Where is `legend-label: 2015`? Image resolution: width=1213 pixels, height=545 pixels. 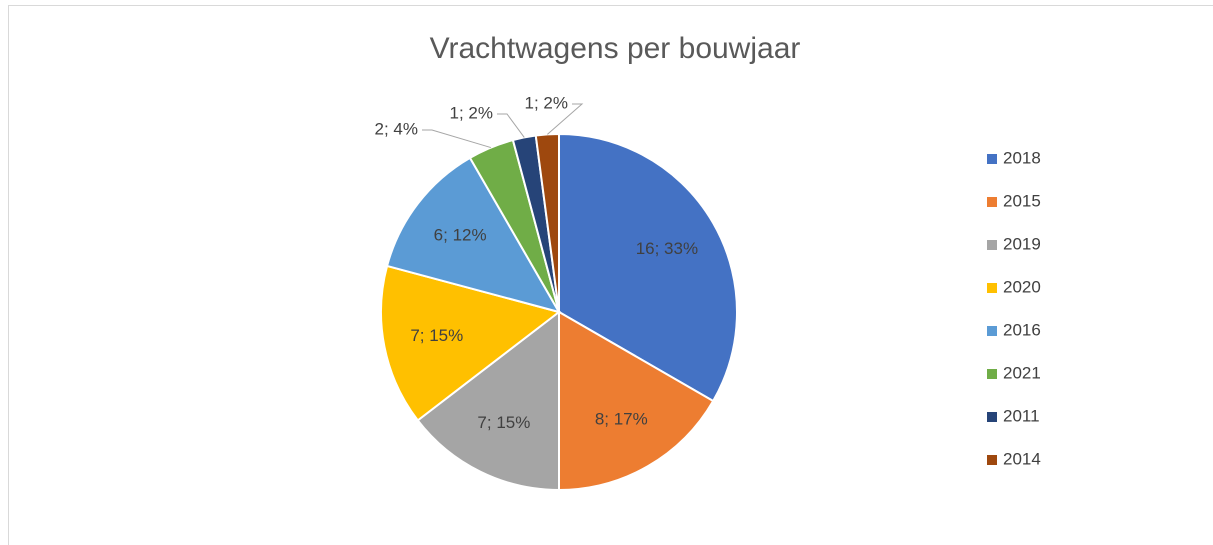 legend-label: 2015 is located at coordinates (1022, 200).